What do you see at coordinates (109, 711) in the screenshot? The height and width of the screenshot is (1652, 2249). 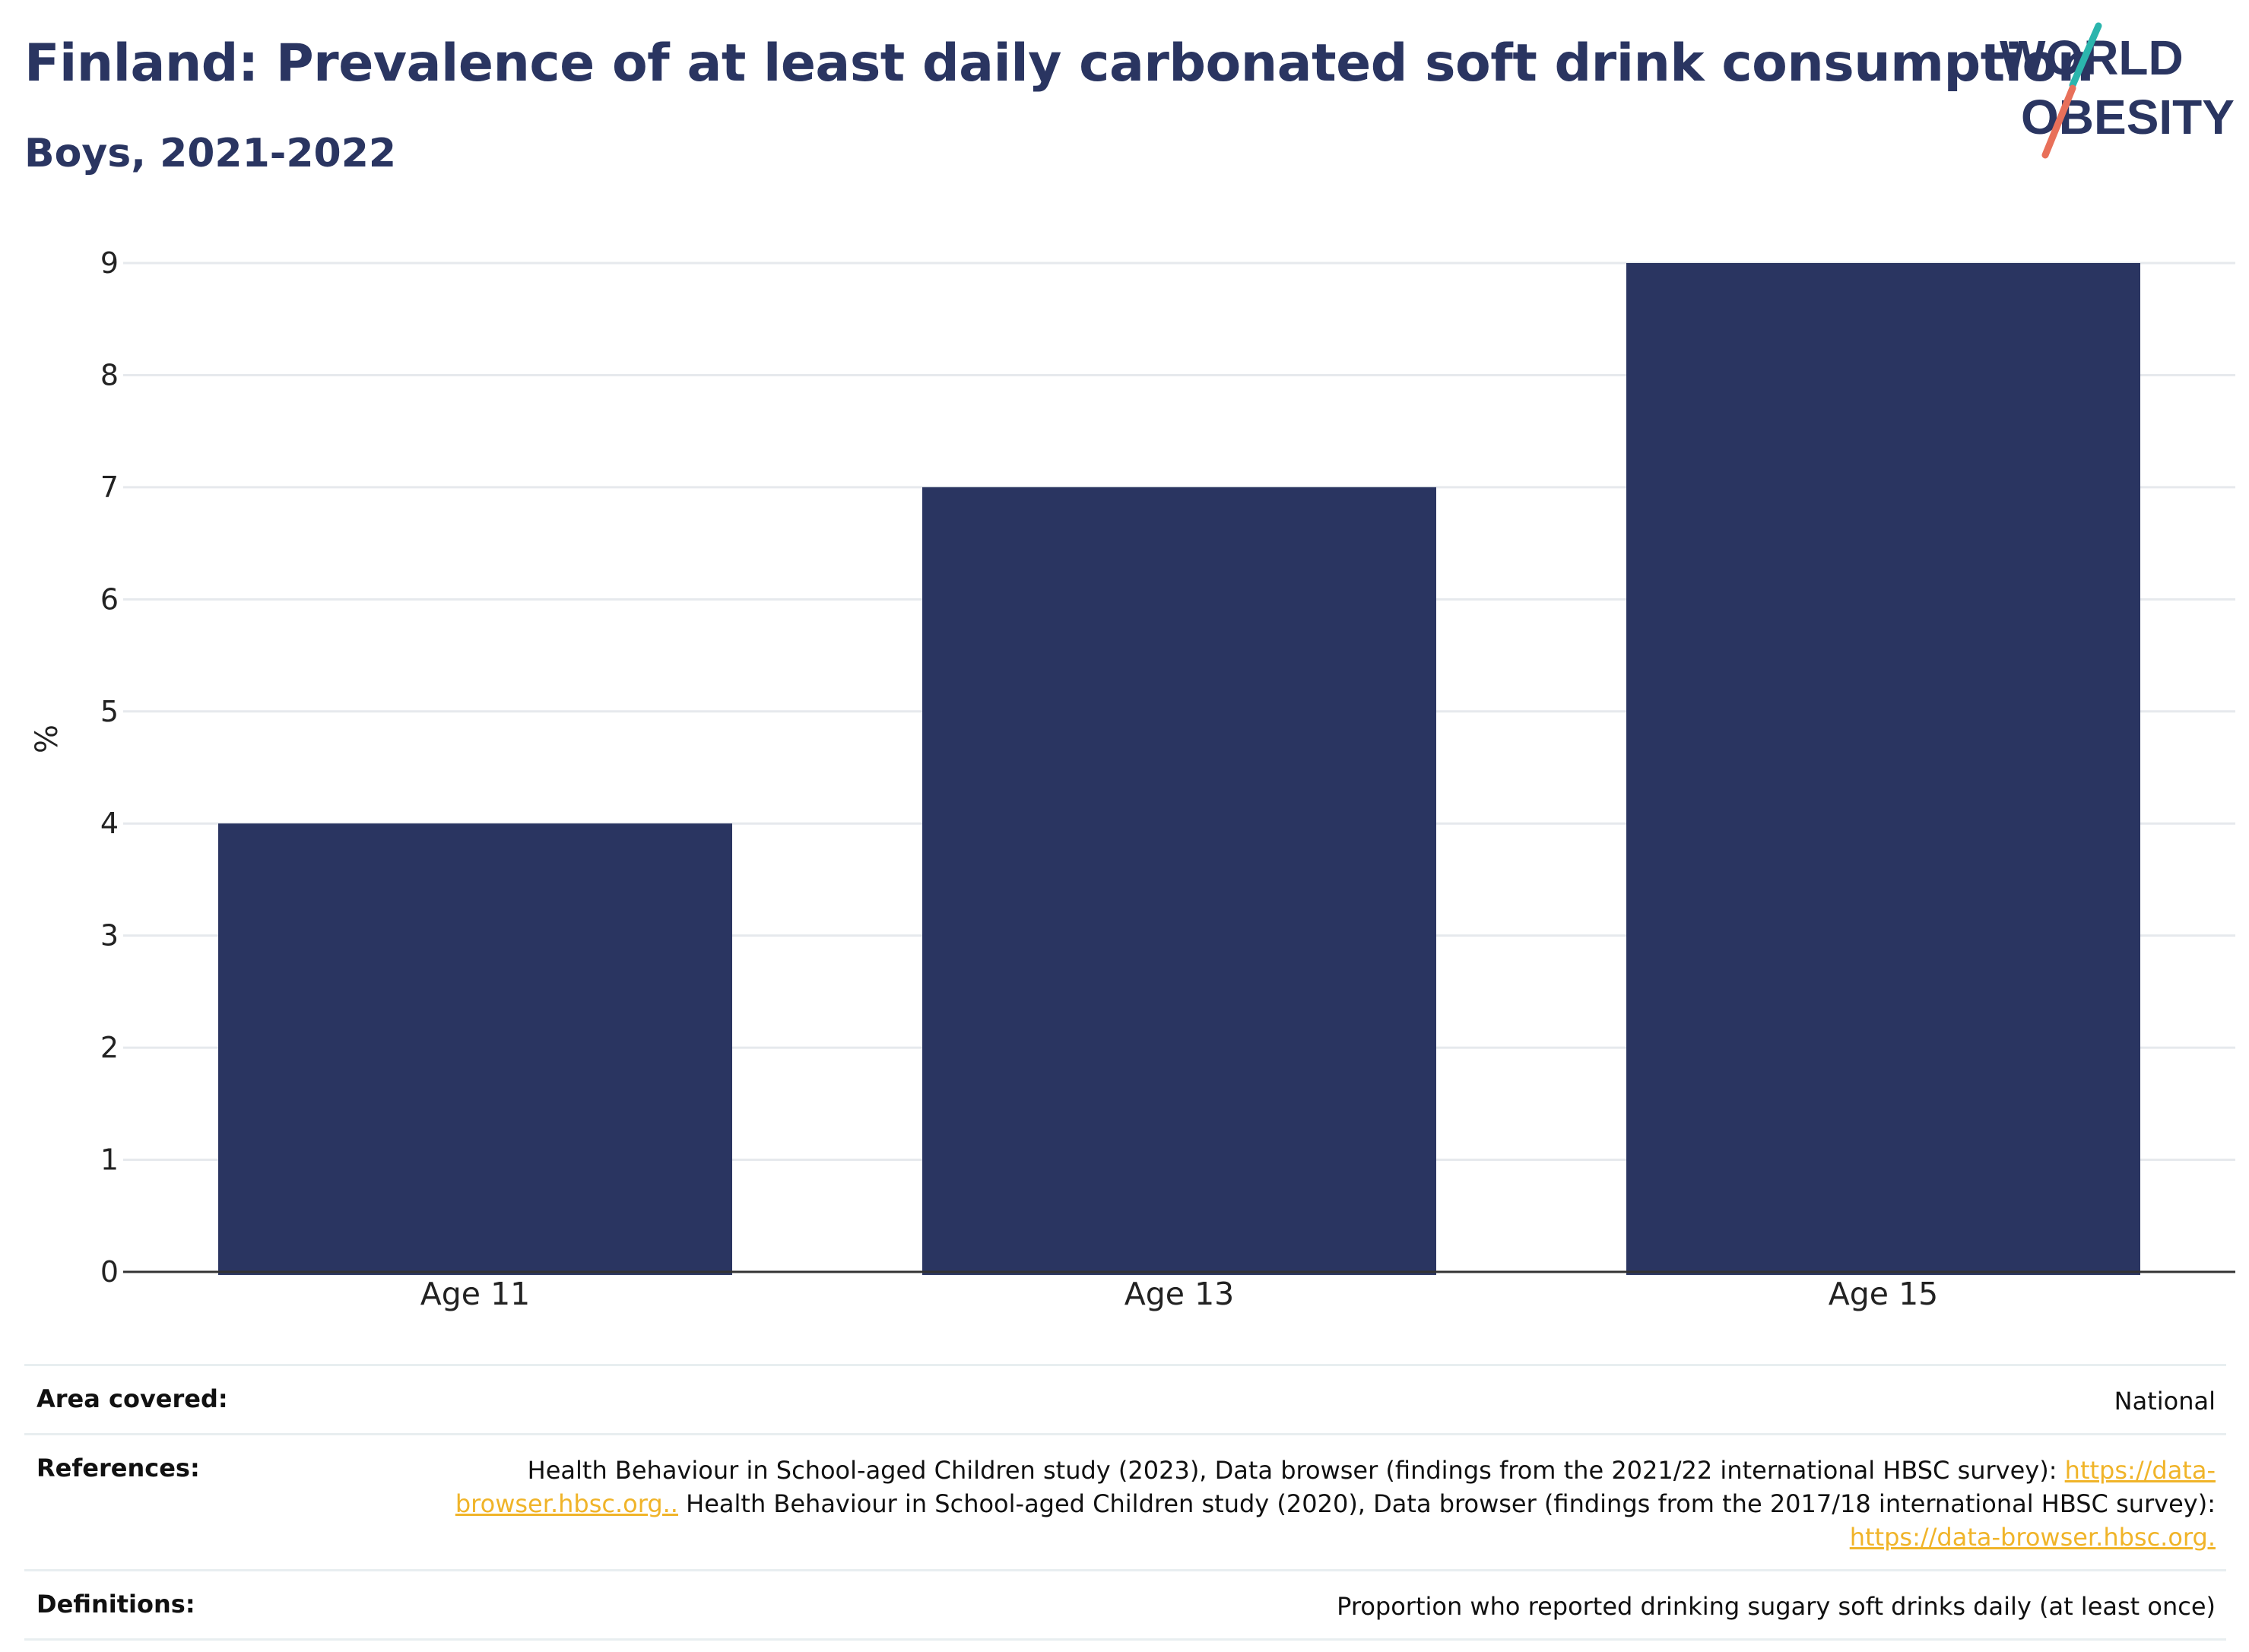 I see `y-tick-label: 5` at bounding box center [109, 711].